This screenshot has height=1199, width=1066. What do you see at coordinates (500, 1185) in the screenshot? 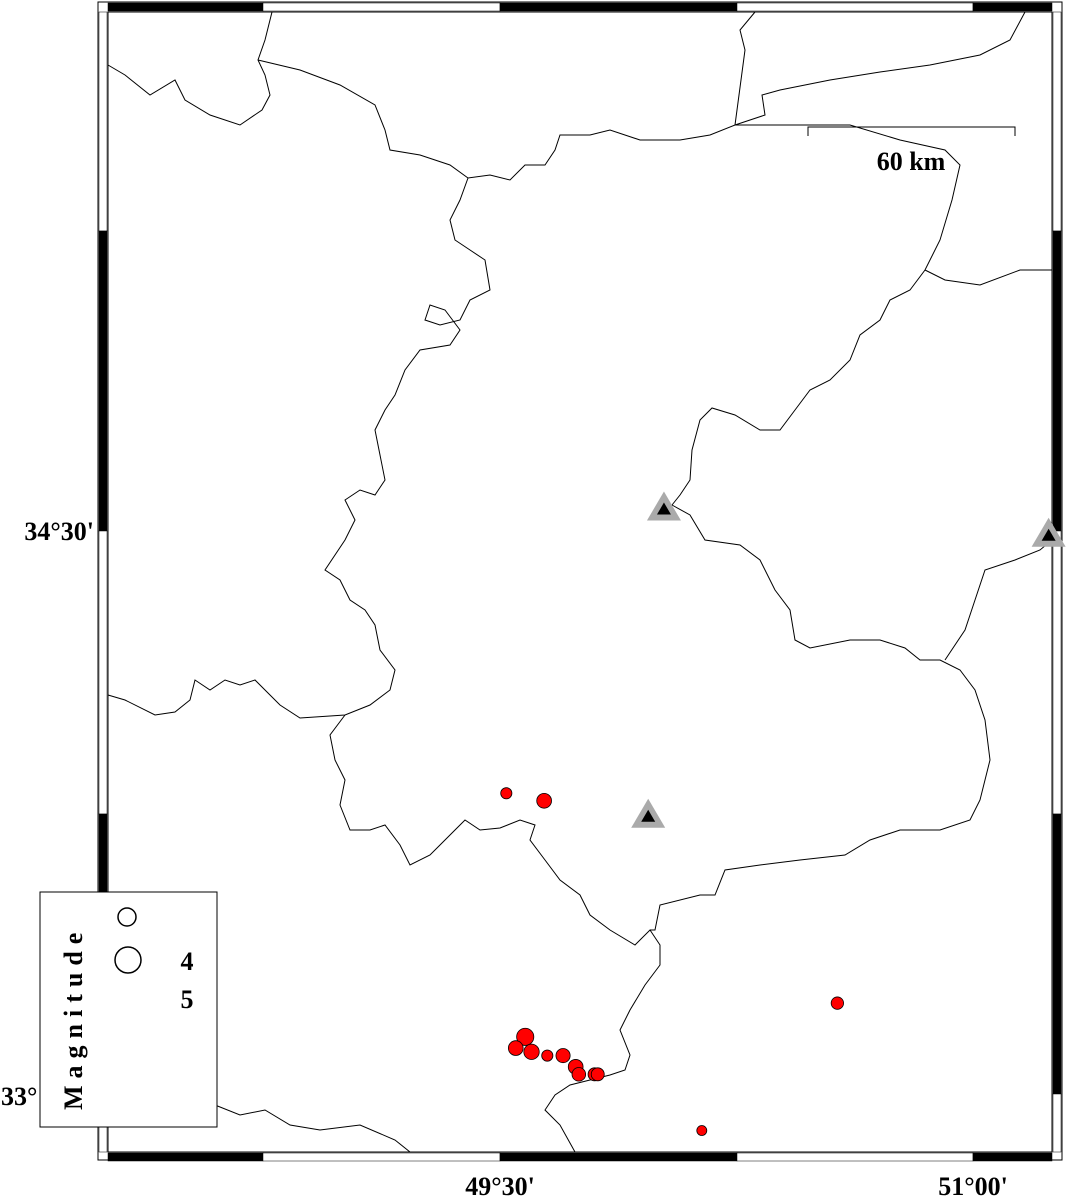
I see `x-tick-label: 49°30'` at bounding box center [500, 1185].